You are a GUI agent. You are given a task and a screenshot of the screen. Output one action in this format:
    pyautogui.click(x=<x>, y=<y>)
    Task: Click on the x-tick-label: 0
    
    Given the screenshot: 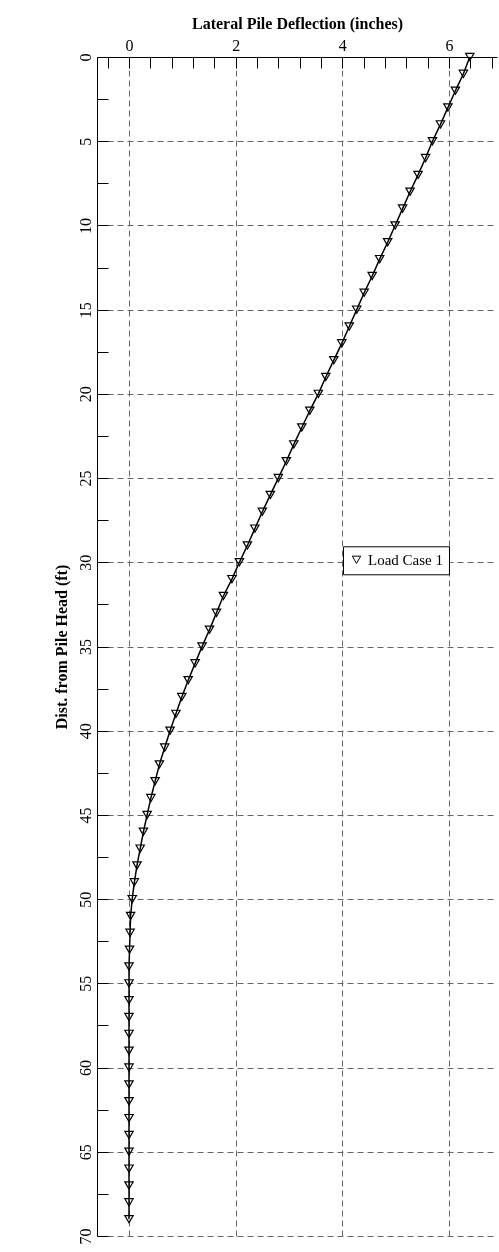 What is the action you would take?
    pyautogui.click(x=129, y=45)
    